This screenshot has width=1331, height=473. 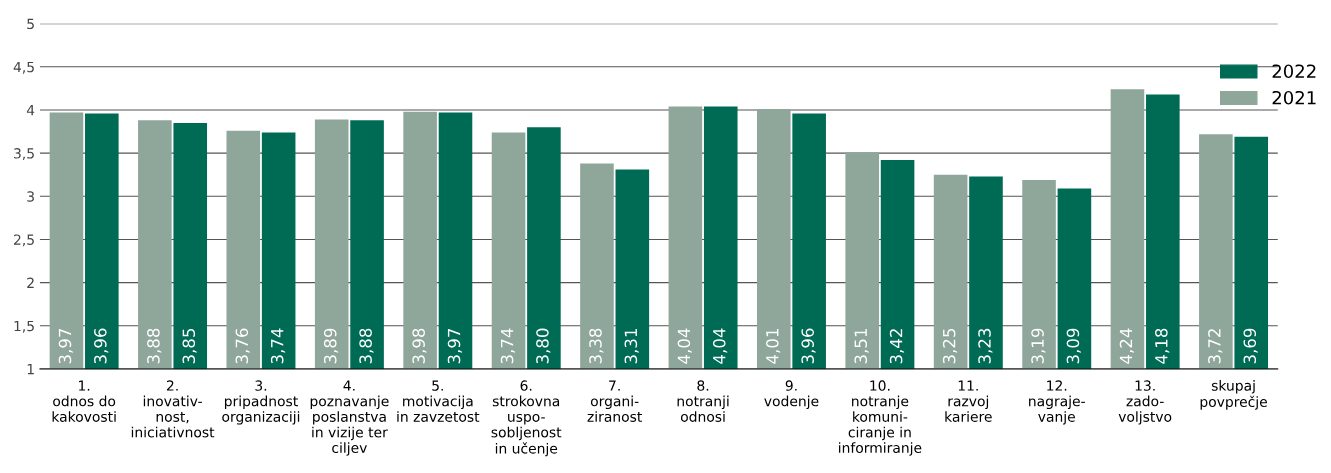 I want to click on data-label: 3,42, so click(x=897, y=346).